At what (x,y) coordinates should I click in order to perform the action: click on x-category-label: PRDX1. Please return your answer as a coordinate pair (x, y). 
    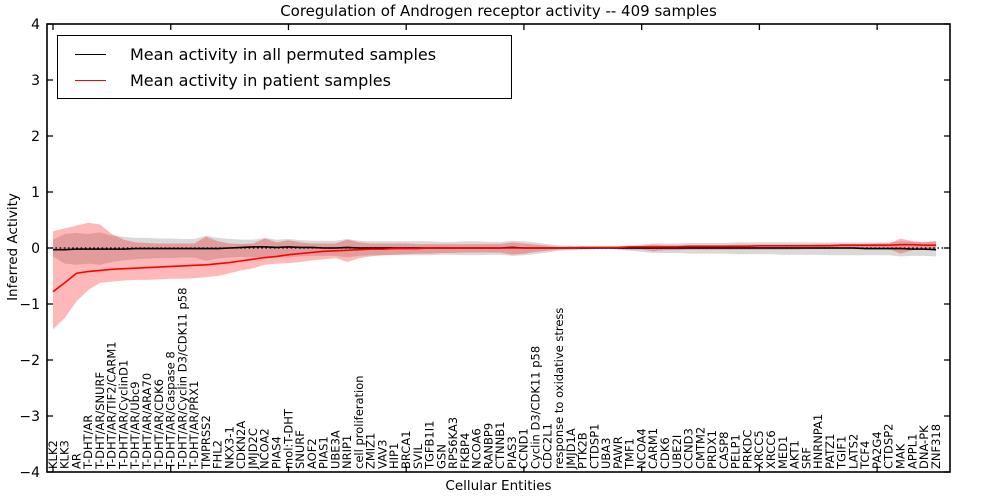
    Looking at the image, I should click on (712, 449).